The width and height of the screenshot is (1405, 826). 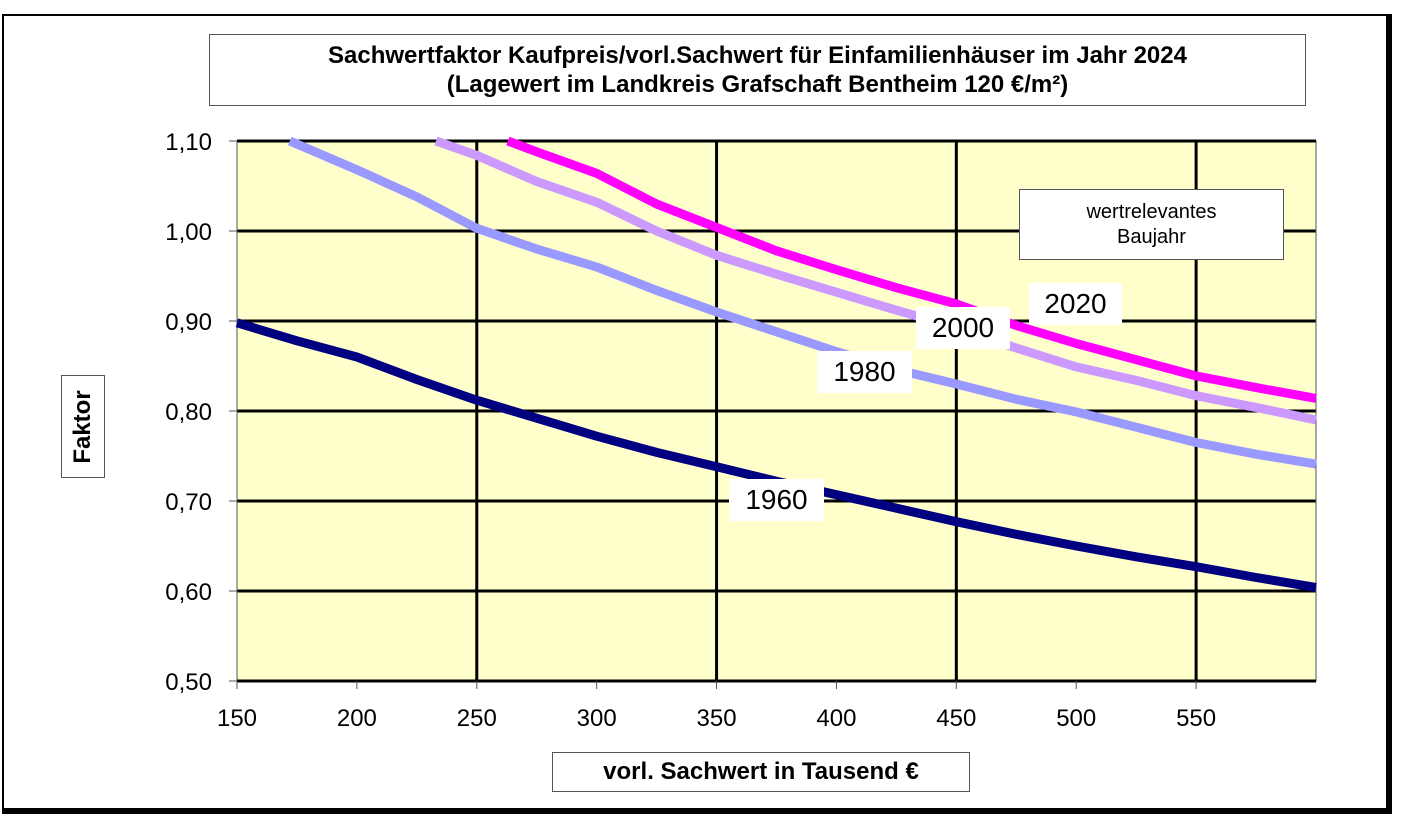 I want to click on x-tick-label: 300, so click(x=597, y=718).